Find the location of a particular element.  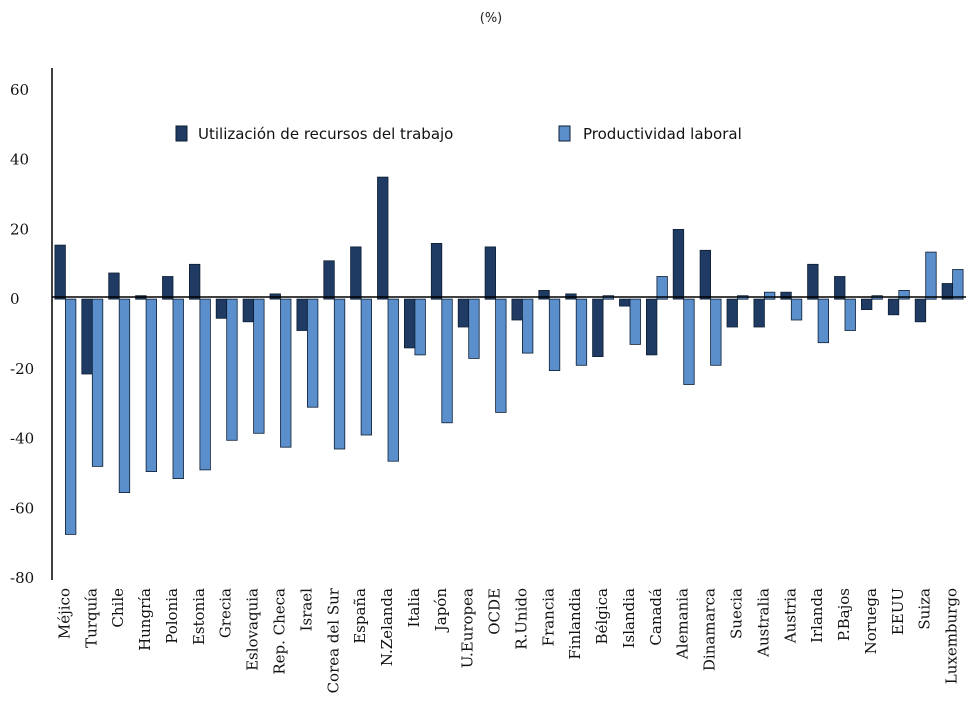

x-tick-label: Rep. Checa is located at coordinates (280, 631).